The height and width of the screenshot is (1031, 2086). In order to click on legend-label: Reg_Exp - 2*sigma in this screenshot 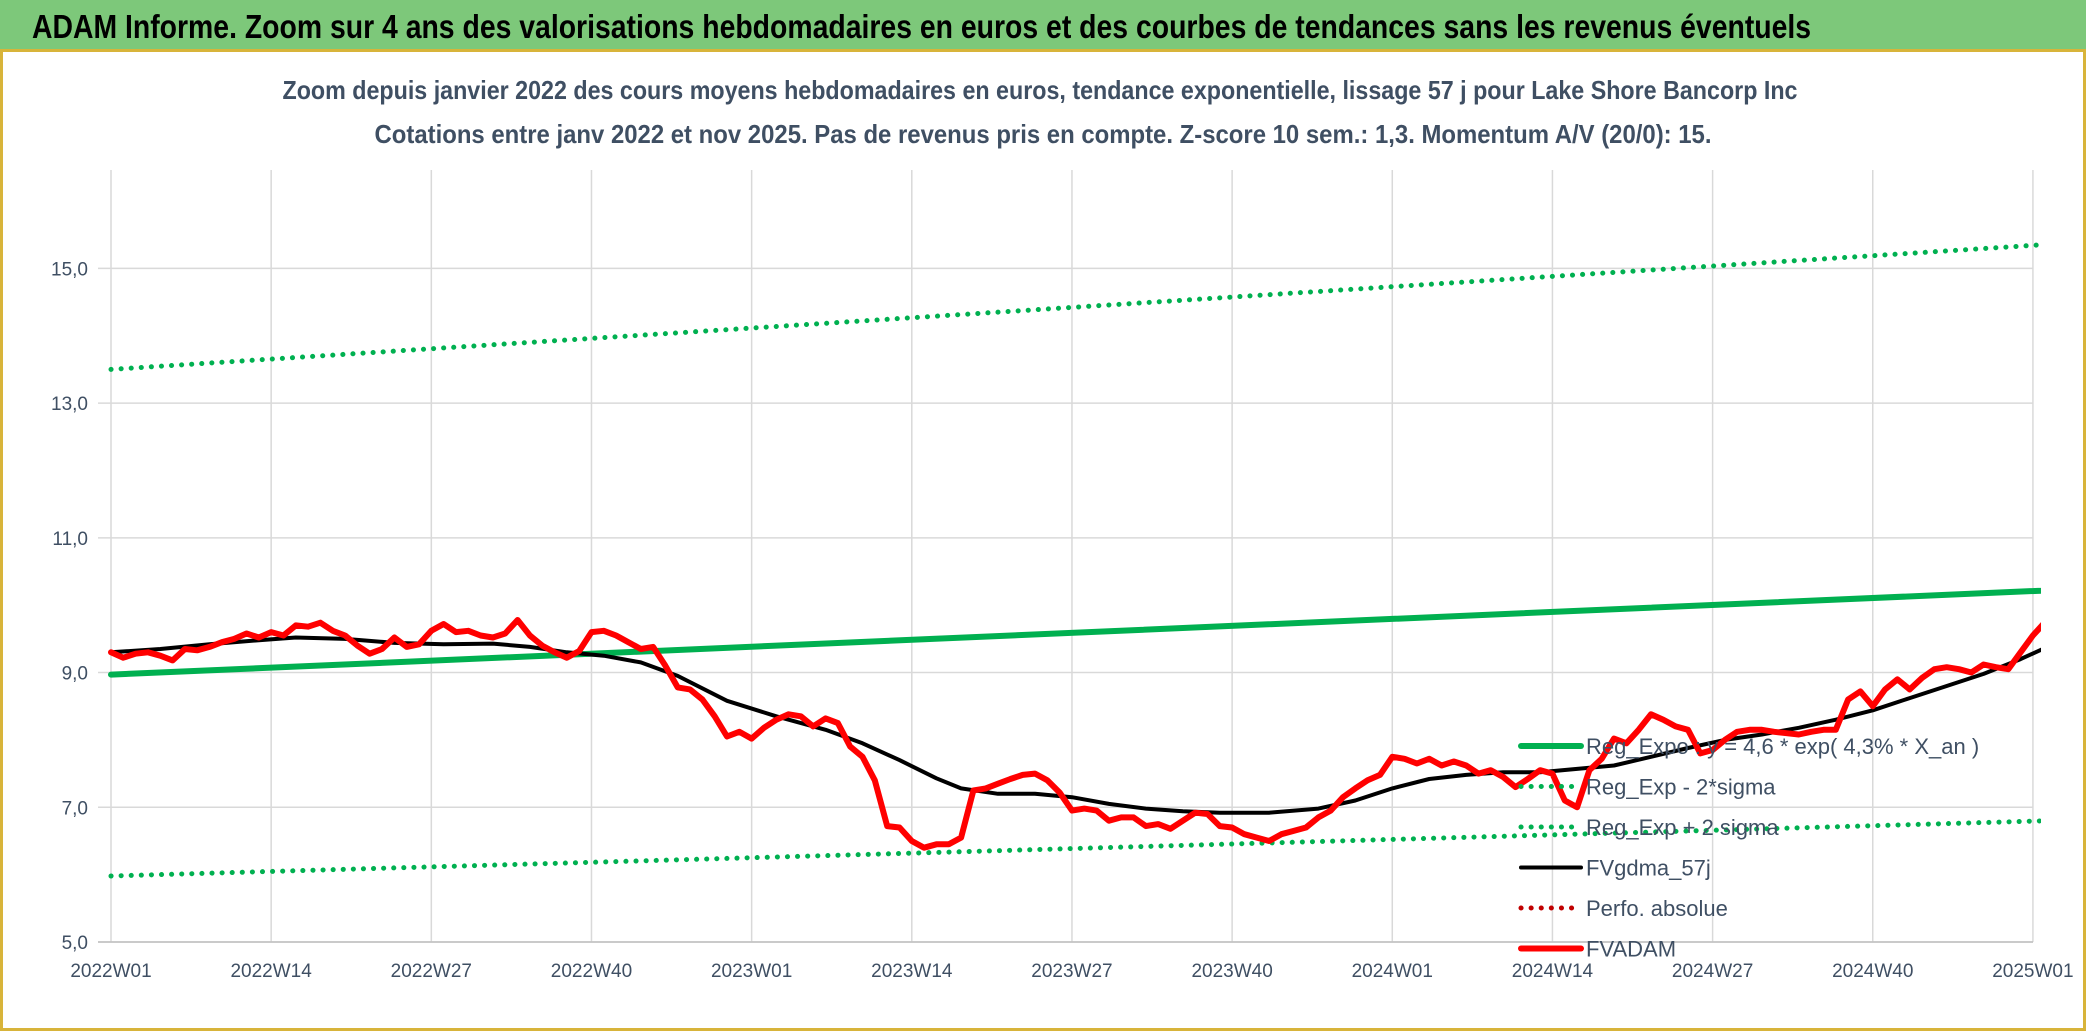, I will do `click(1681, 787)`.